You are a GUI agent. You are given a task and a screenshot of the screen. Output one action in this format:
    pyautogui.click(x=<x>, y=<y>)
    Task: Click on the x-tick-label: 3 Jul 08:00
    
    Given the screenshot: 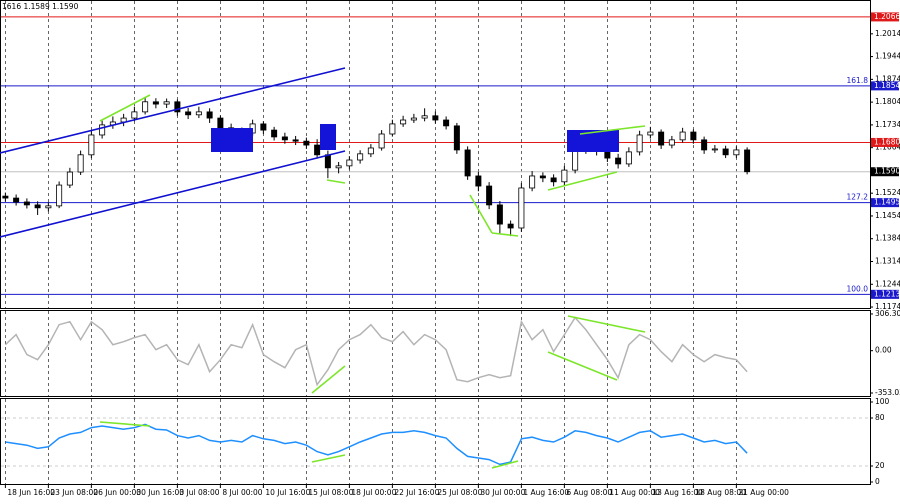 What is the action you would take?
    pyautogui.click(x=199, y=492)
    